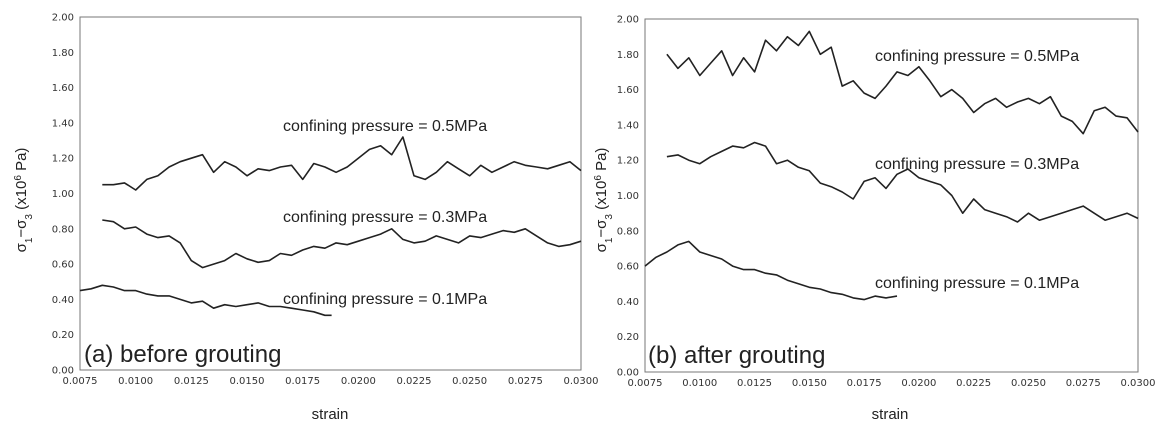 The width and height of the screenshot is (1162, 426). What do you see at coordinates (182, 354) in the screenshot?
I see `panel-label-a: (a) before grouting` at bounding box center [182, 354].